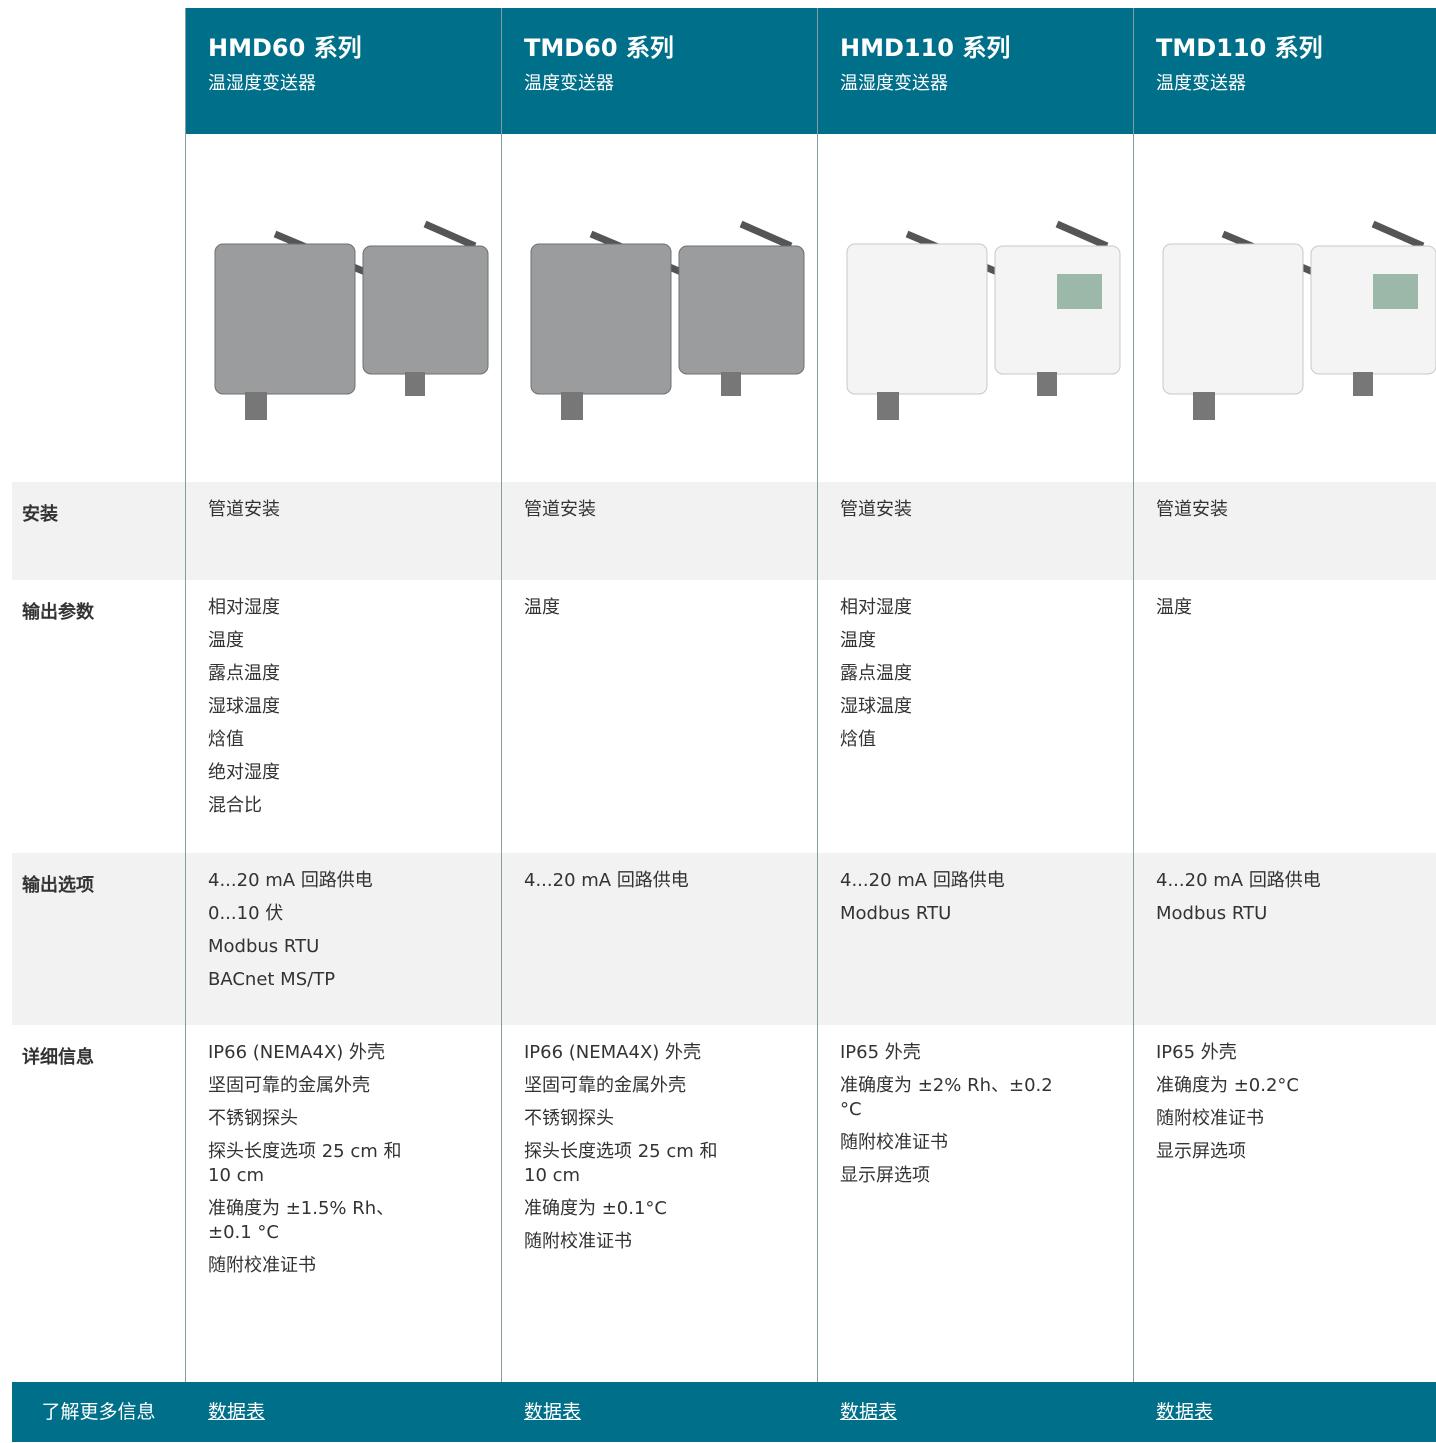  Describe the element at coordinates (975, 678) in the screenshot. I see `cell: 相对湿度温度露点温度湿球温度焓值` at that location.